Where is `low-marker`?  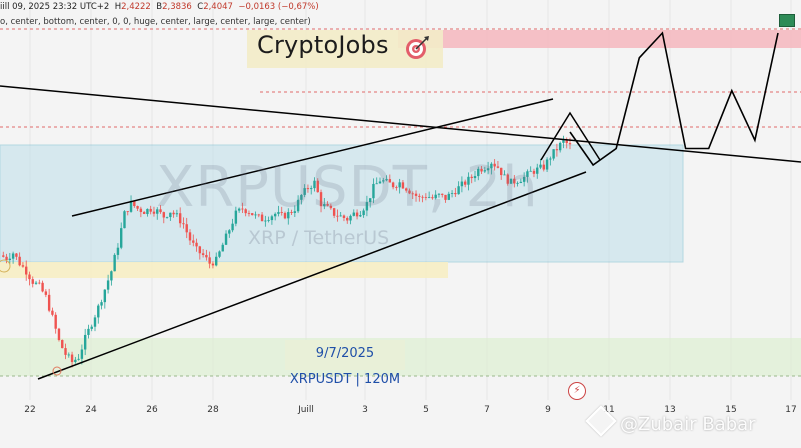 low-marker is located at coordinates (57, 371).